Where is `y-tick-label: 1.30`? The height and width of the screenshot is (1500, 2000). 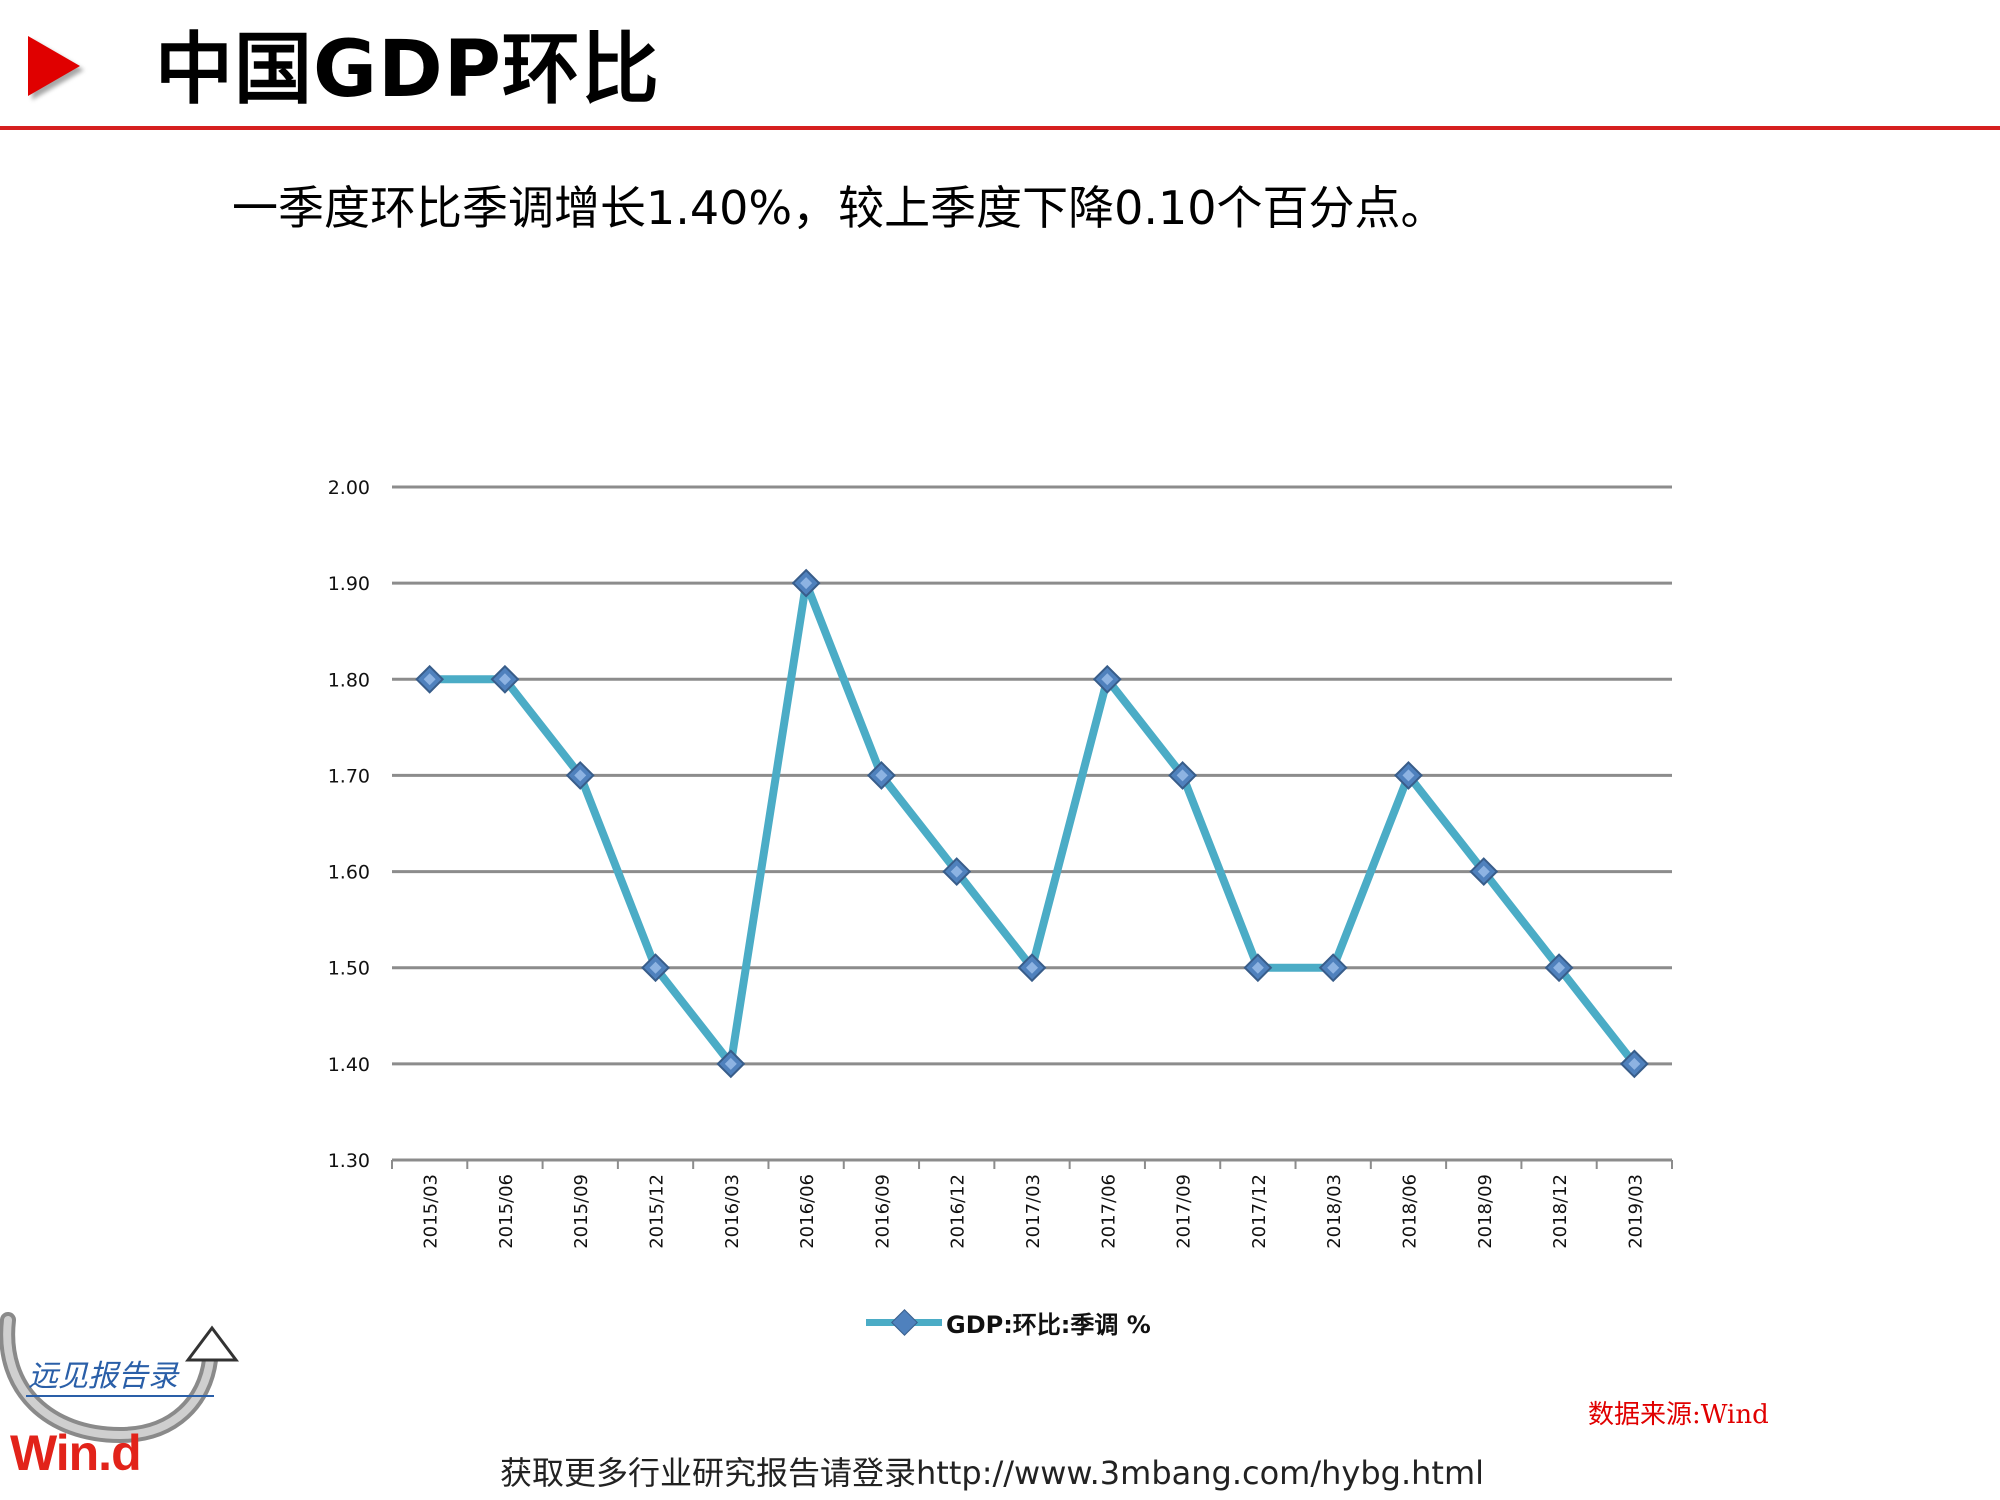 y-tick-label: 1.30 is located at coordinates (349, 1161).